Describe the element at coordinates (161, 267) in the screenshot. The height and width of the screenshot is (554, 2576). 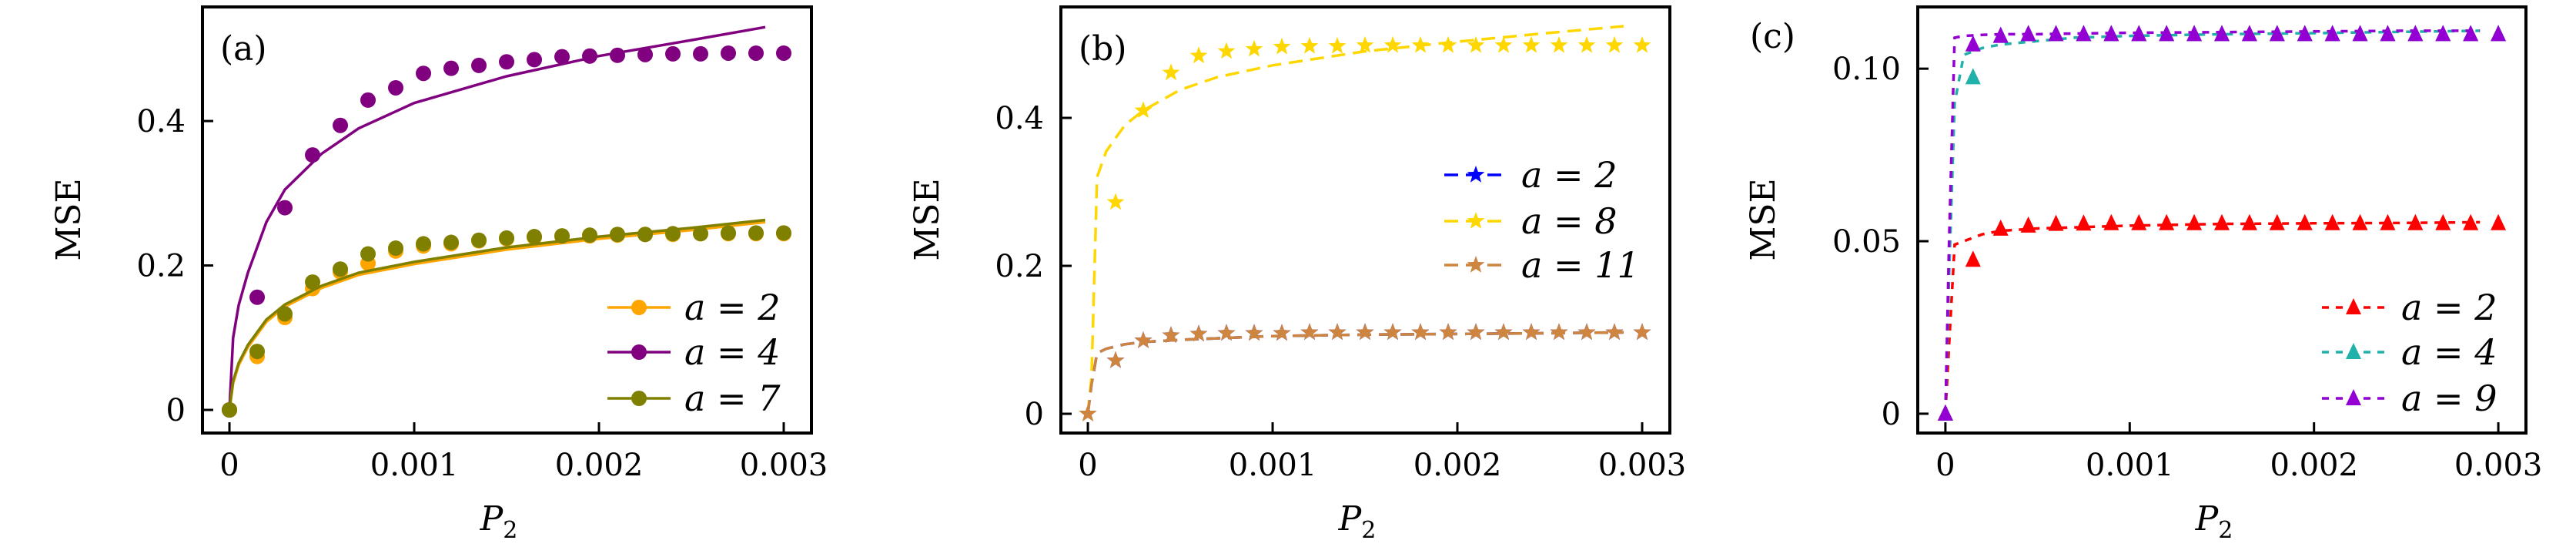
I see `y-tick-label: 0.2` at that location.